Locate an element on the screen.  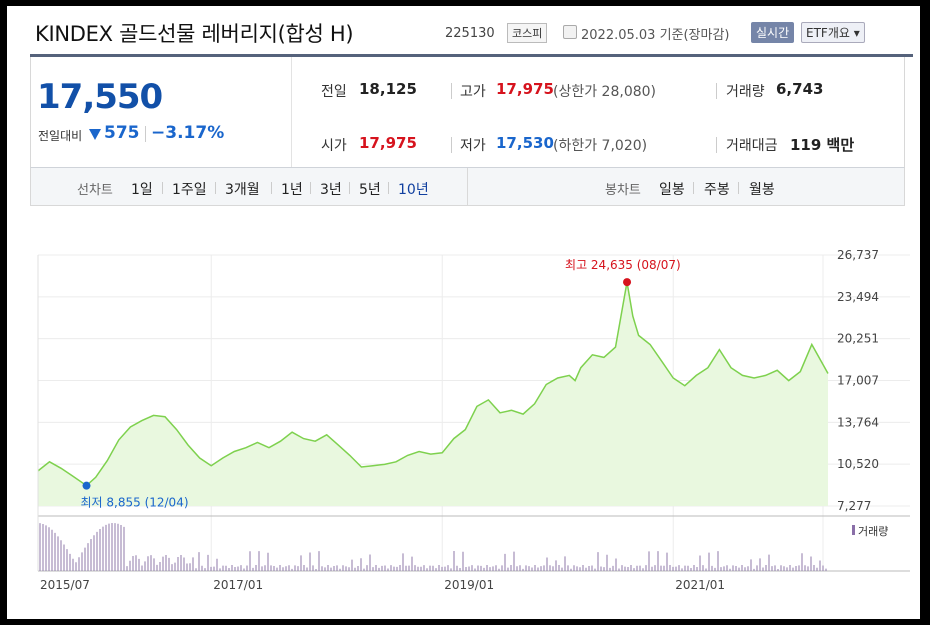
max-marker is located at coordinates (627, 282).